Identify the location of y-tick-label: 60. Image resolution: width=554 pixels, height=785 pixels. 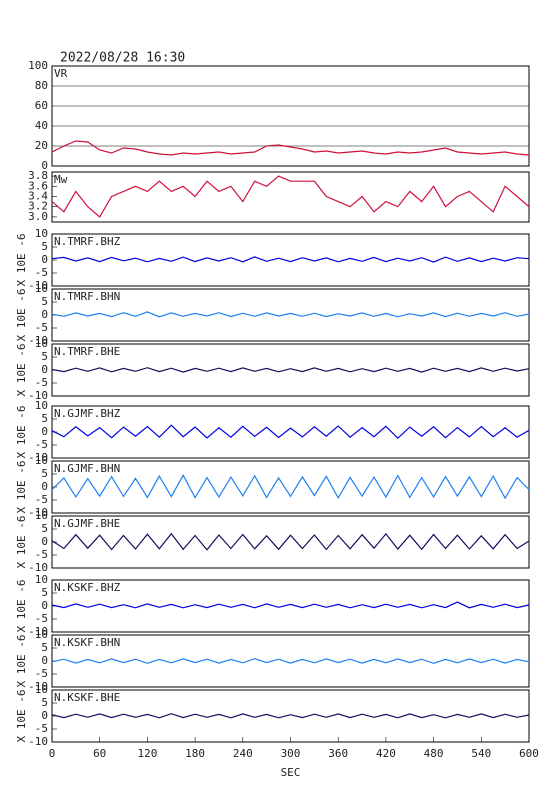
(41, 105).